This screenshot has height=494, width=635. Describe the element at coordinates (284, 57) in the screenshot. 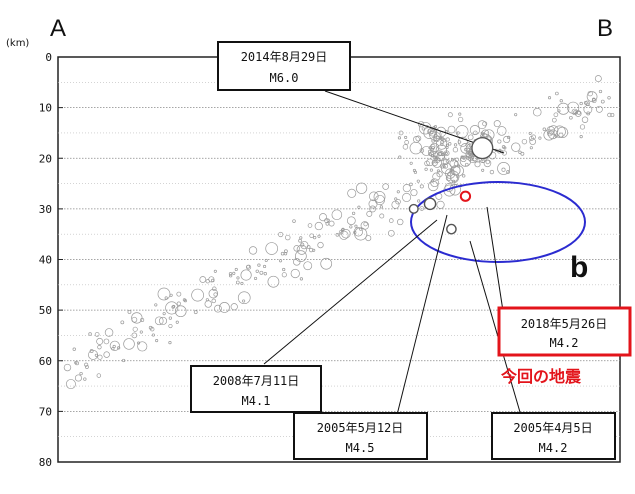

I see `annotation-date: 2014年8月29日` at that location.